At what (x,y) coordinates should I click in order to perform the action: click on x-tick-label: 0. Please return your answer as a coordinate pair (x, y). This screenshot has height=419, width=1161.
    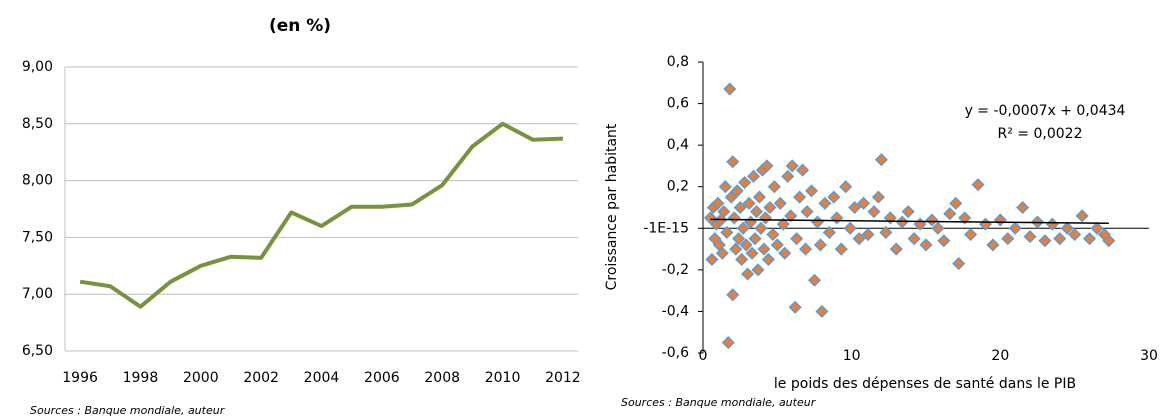
    Looking at the image, I should click on (703, 356).